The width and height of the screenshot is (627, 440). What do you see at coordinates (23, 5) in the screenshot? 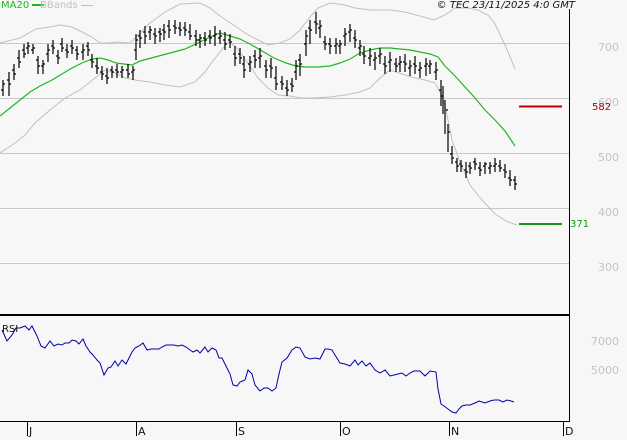
I see `ma20-legend: MA20` at bounding box center [23, 5].